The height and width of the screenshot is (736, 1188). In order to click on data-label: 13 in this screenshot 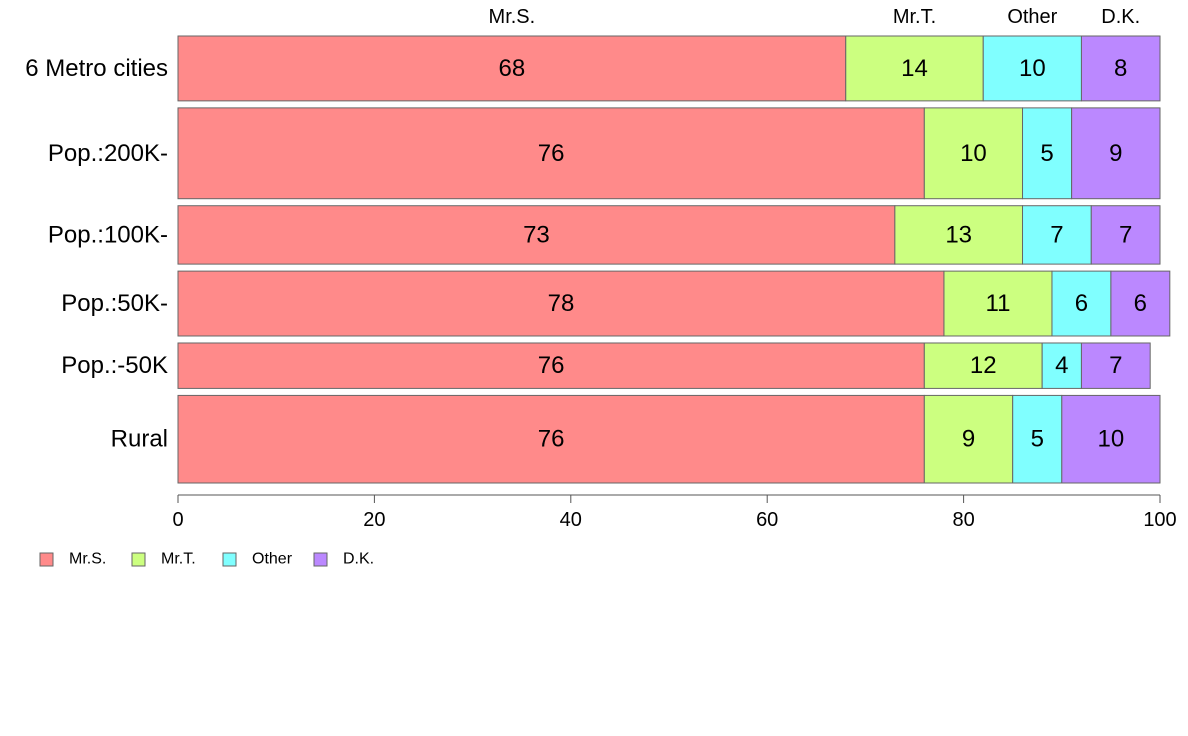, I will do `click(958, 234)`.